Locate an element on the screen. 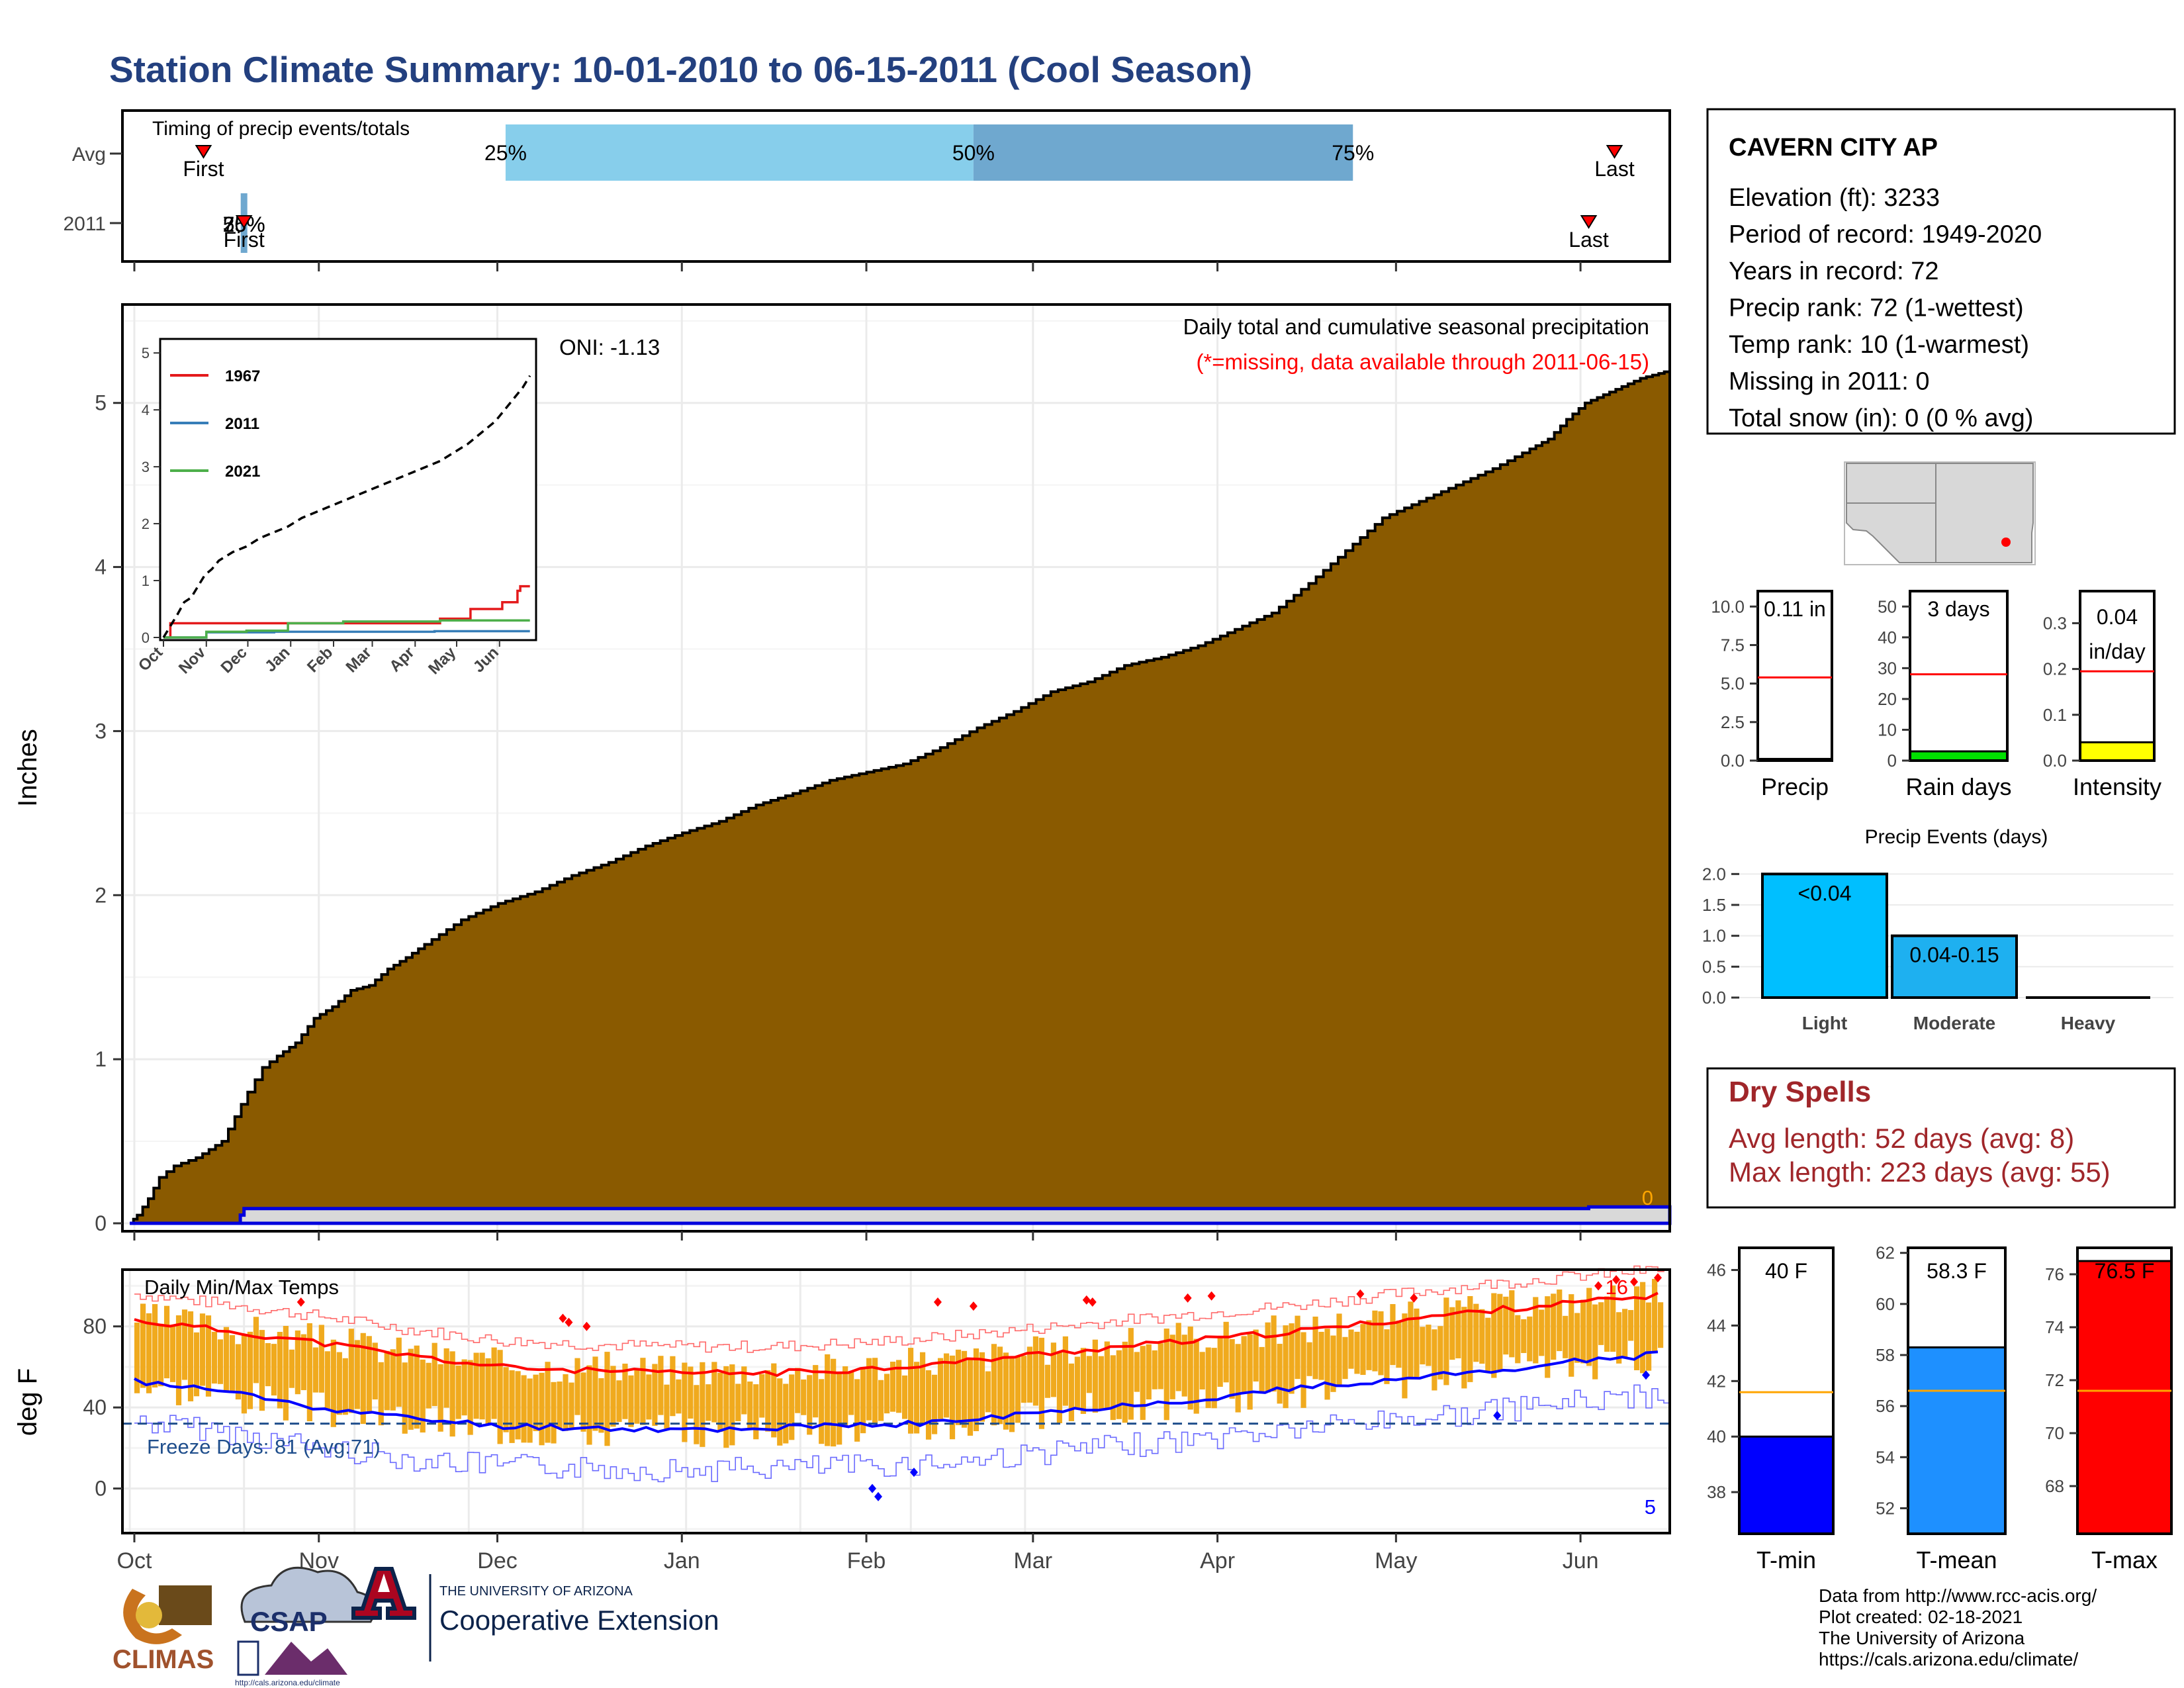 The image size is (2184, 1688). precip-gauge-value-label: 0.11 in is located at coordinates (1795, 609).